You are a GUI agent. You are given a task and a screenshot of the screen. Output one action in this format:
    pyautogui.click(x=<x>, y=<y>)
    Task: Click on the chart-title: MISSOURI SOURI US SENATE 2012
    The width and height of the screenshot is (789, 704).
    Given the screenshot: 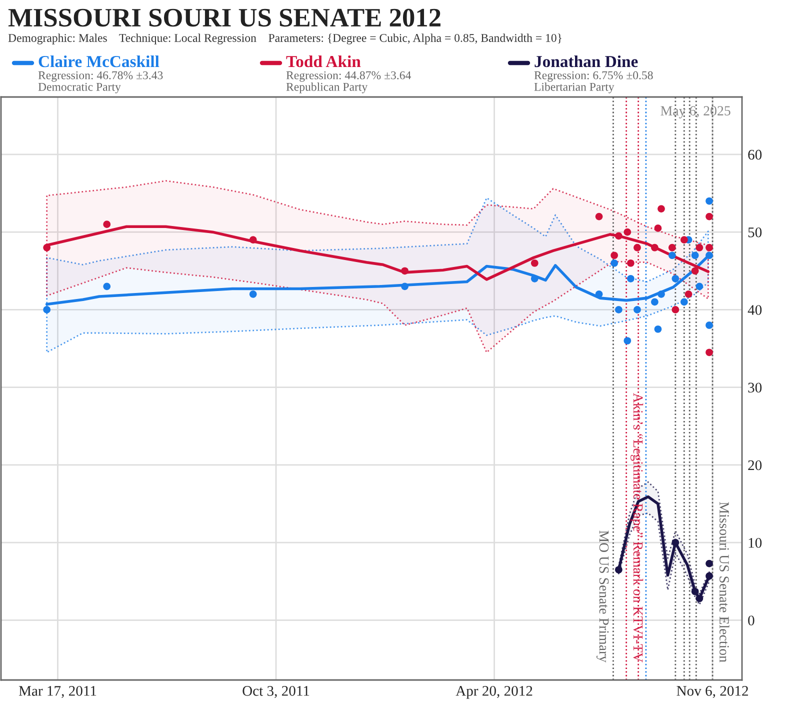 What is the action you would take?
    pyautogui.click(x=224, y=17)
    